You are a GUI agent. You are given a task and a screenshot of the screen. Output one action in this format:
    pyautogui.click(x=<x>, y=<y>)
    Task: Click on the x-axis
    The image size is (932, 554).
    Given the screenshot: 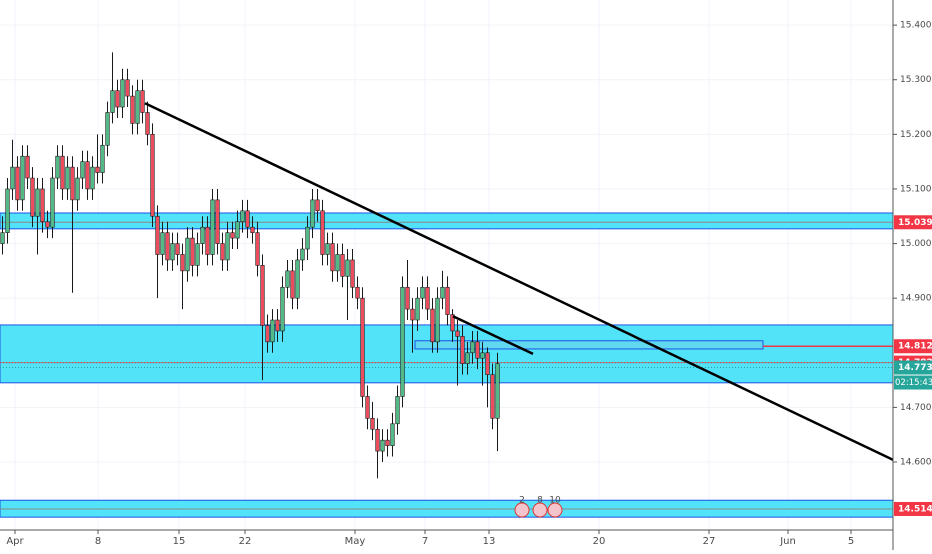 What is the action you would take?
    pyautogui.click(x=446, y=540)
    